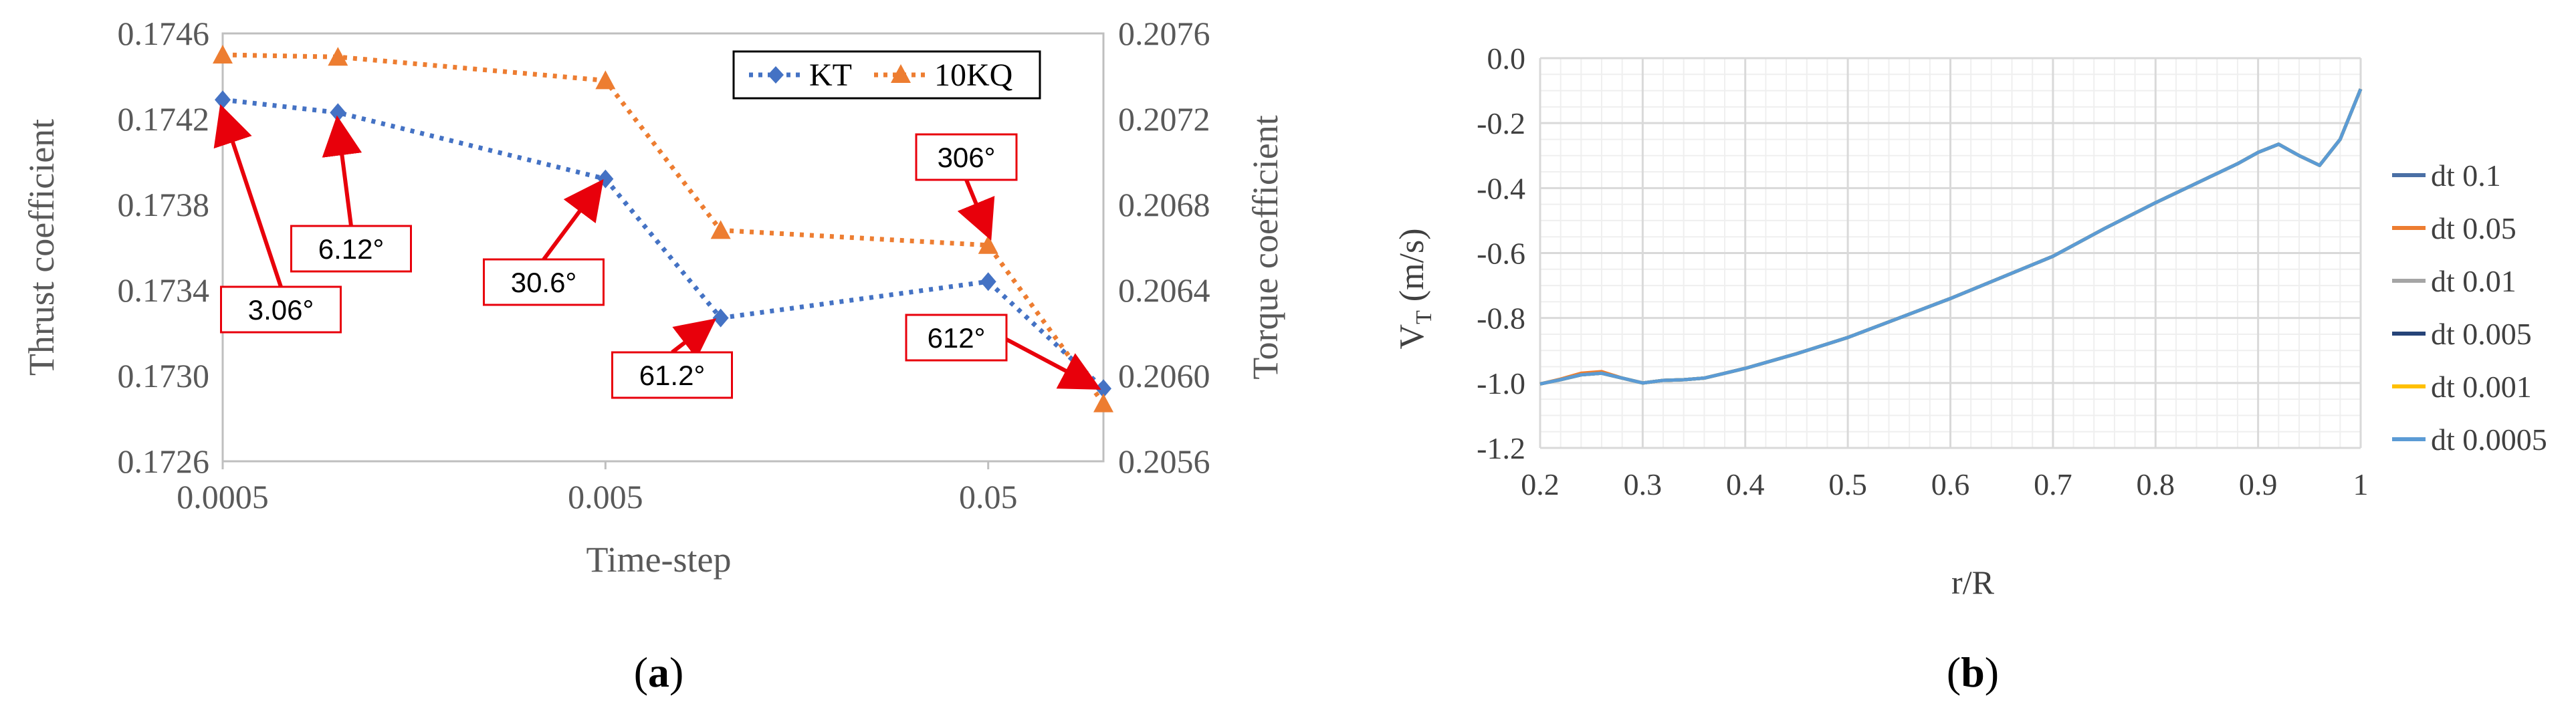 Image resolution: width=2576 pixels, height=716 pixels. Describe the element at coordinates (776, 75) in the screenshot. I see `legend-kt-marker` at that location.